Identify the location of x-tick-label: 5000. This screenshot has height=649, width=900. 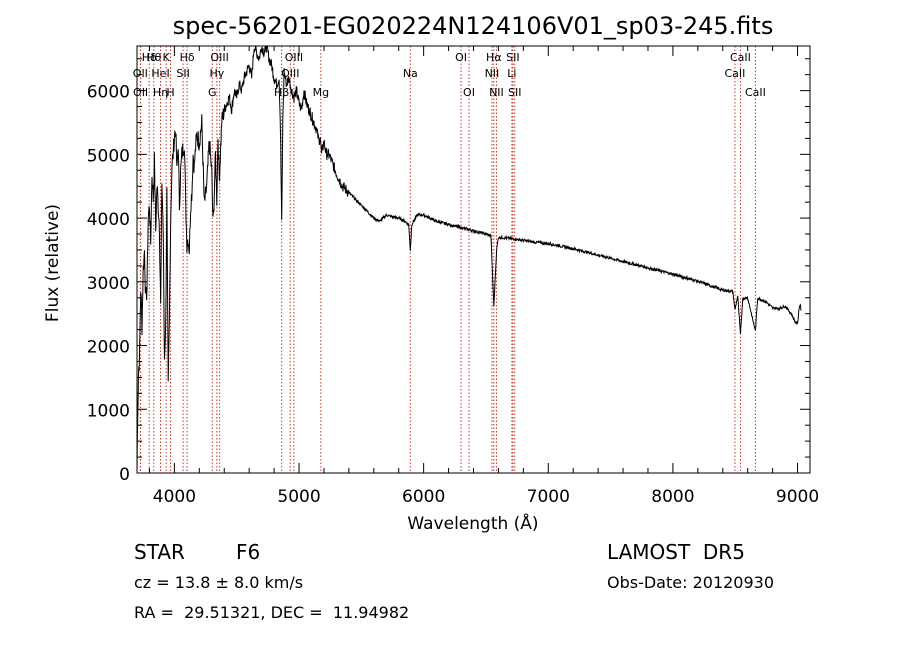
(298, 497).